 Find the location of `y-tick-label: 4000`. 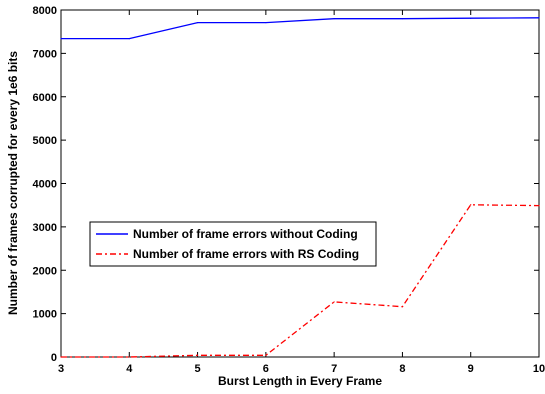

y-tick-label: 4000 is located at coordinates (45, 185).